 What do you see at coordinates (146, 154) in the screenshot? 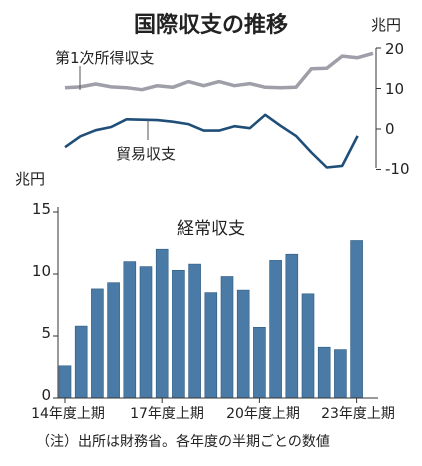
I see `trade-balance-series-label: 貿易収支` at bounding box center [146, 154].